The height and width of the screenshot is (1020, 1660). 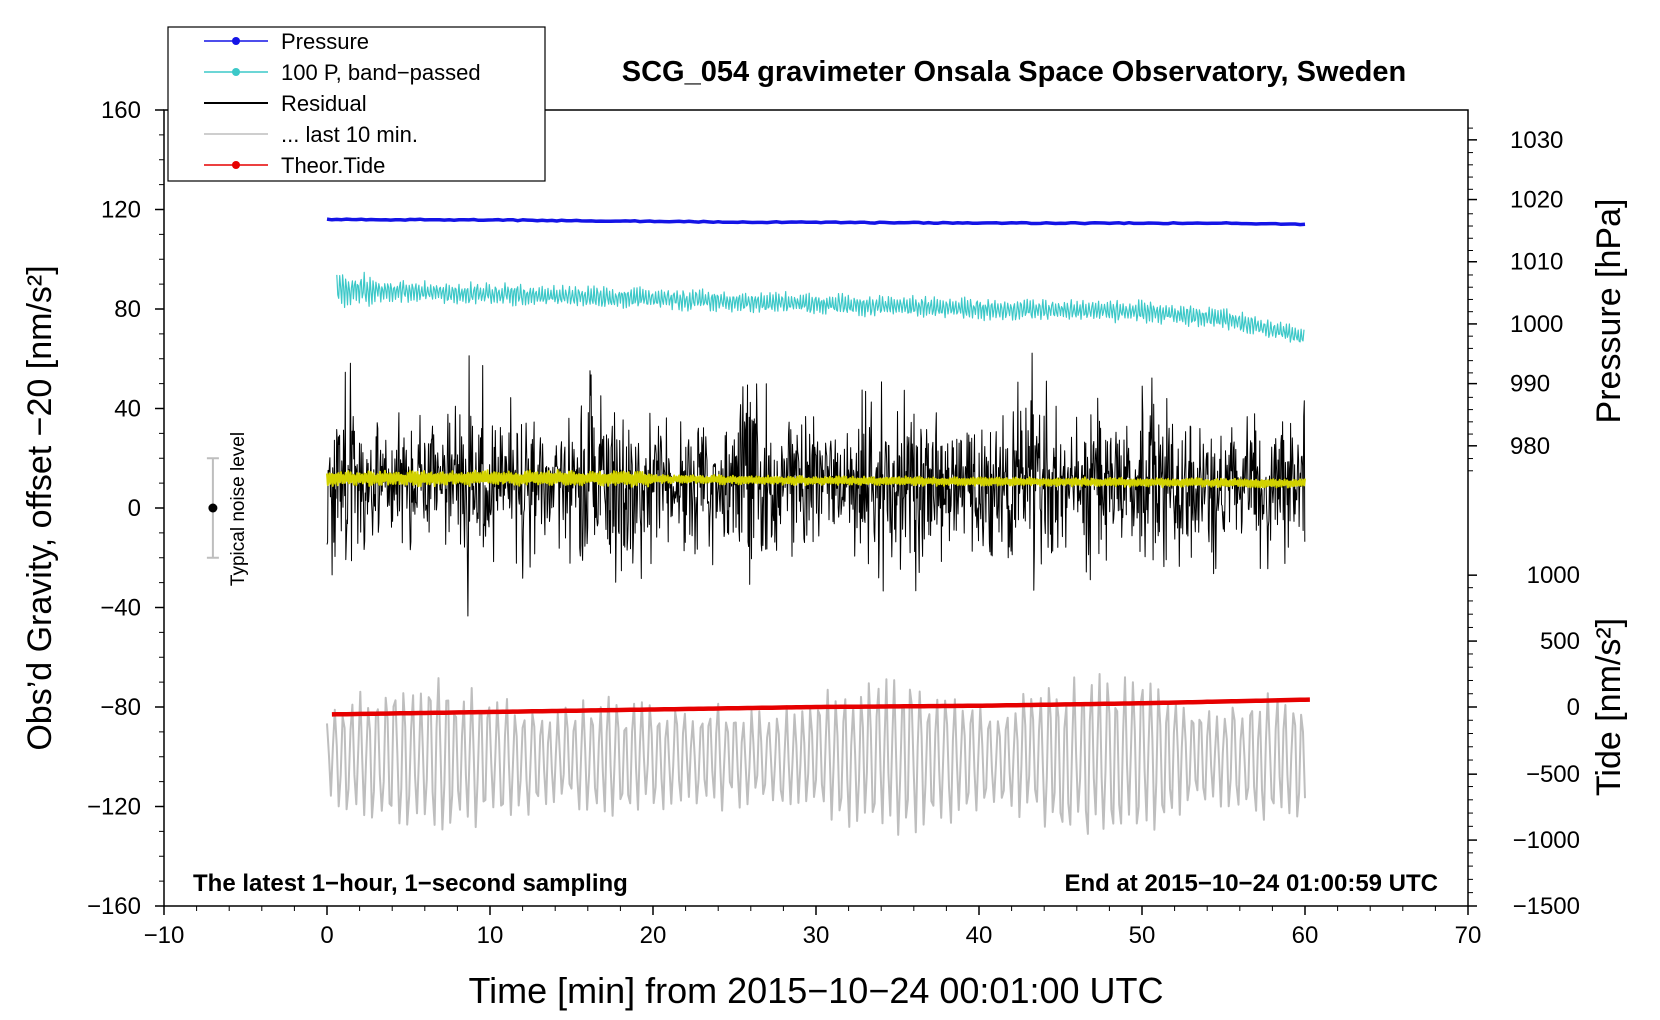 I want to click on series-pressure, so click(x=816, y=222).